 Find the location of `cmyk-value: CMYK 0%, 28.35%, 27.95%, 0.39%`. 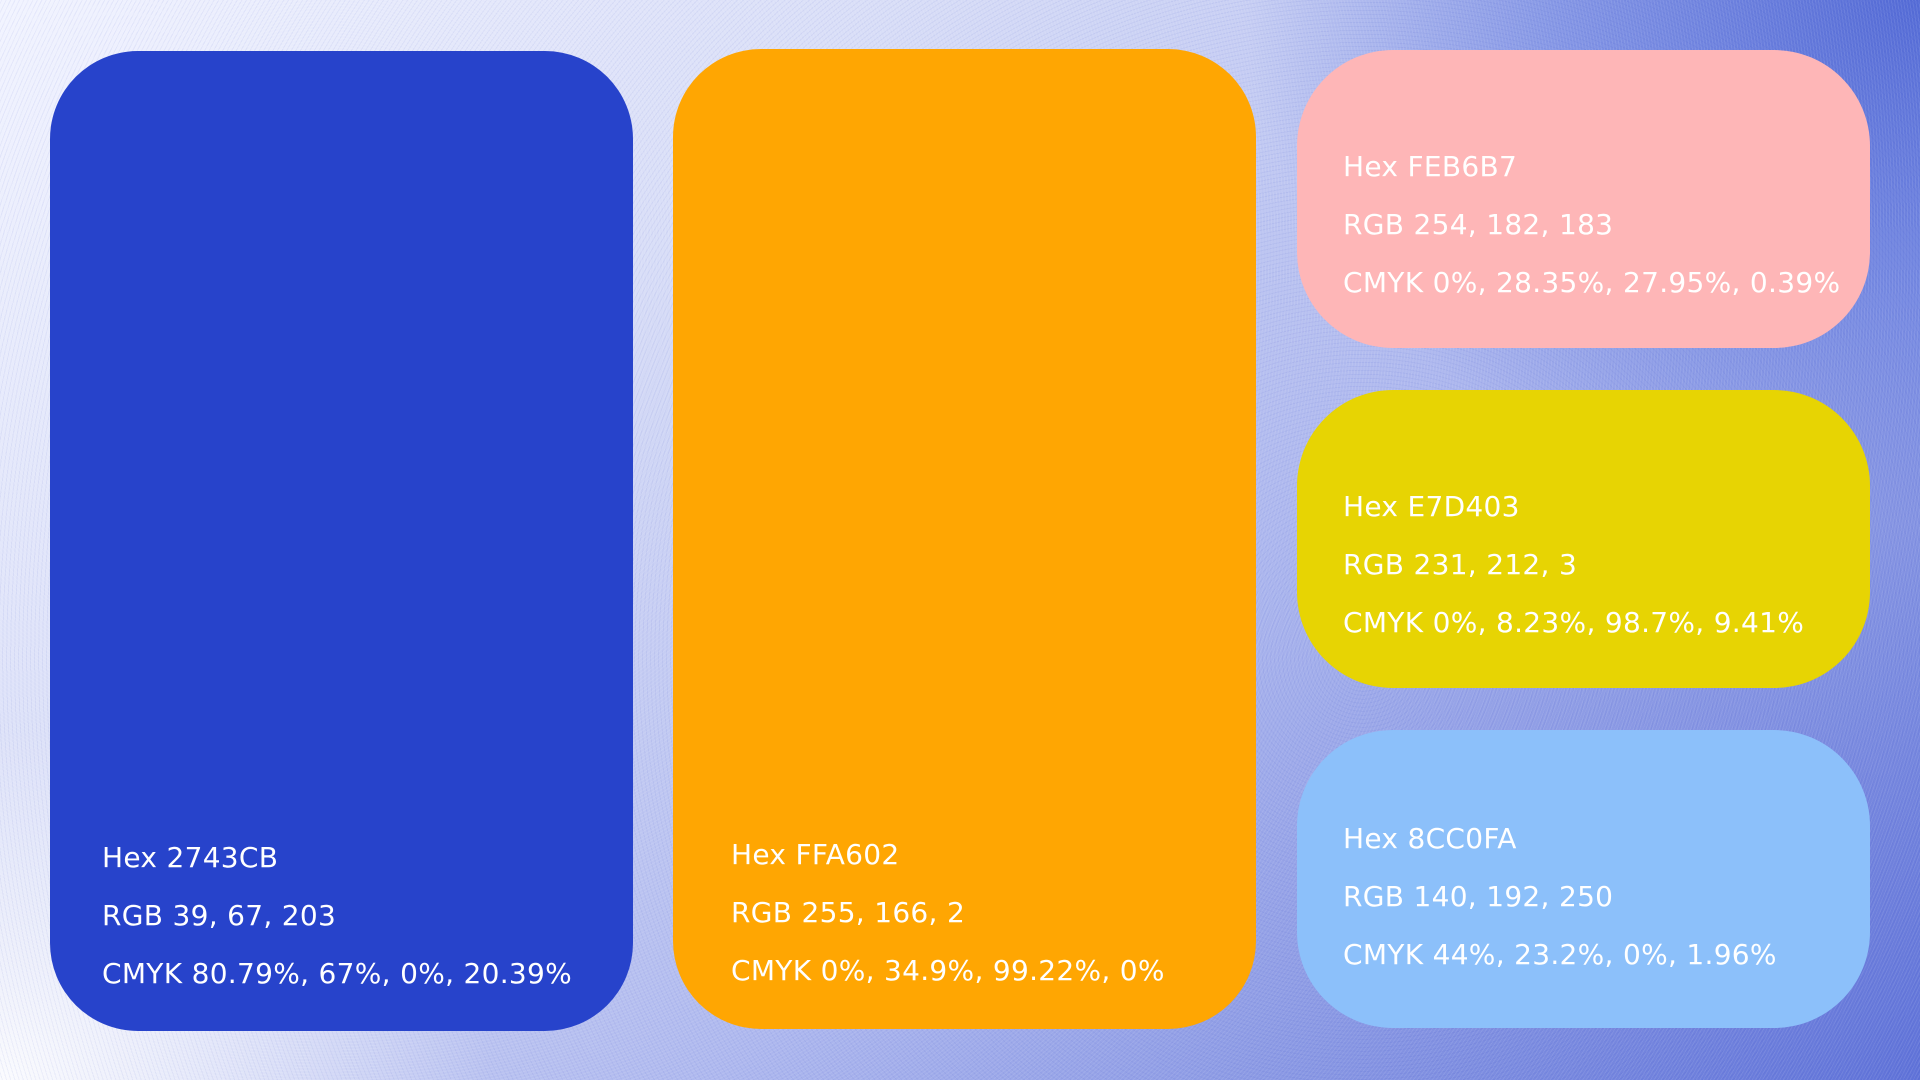

cmyk-value: CMYK 0%, 28.35%, 27.95%, 0.39% is located at coordinates (1592, 282).